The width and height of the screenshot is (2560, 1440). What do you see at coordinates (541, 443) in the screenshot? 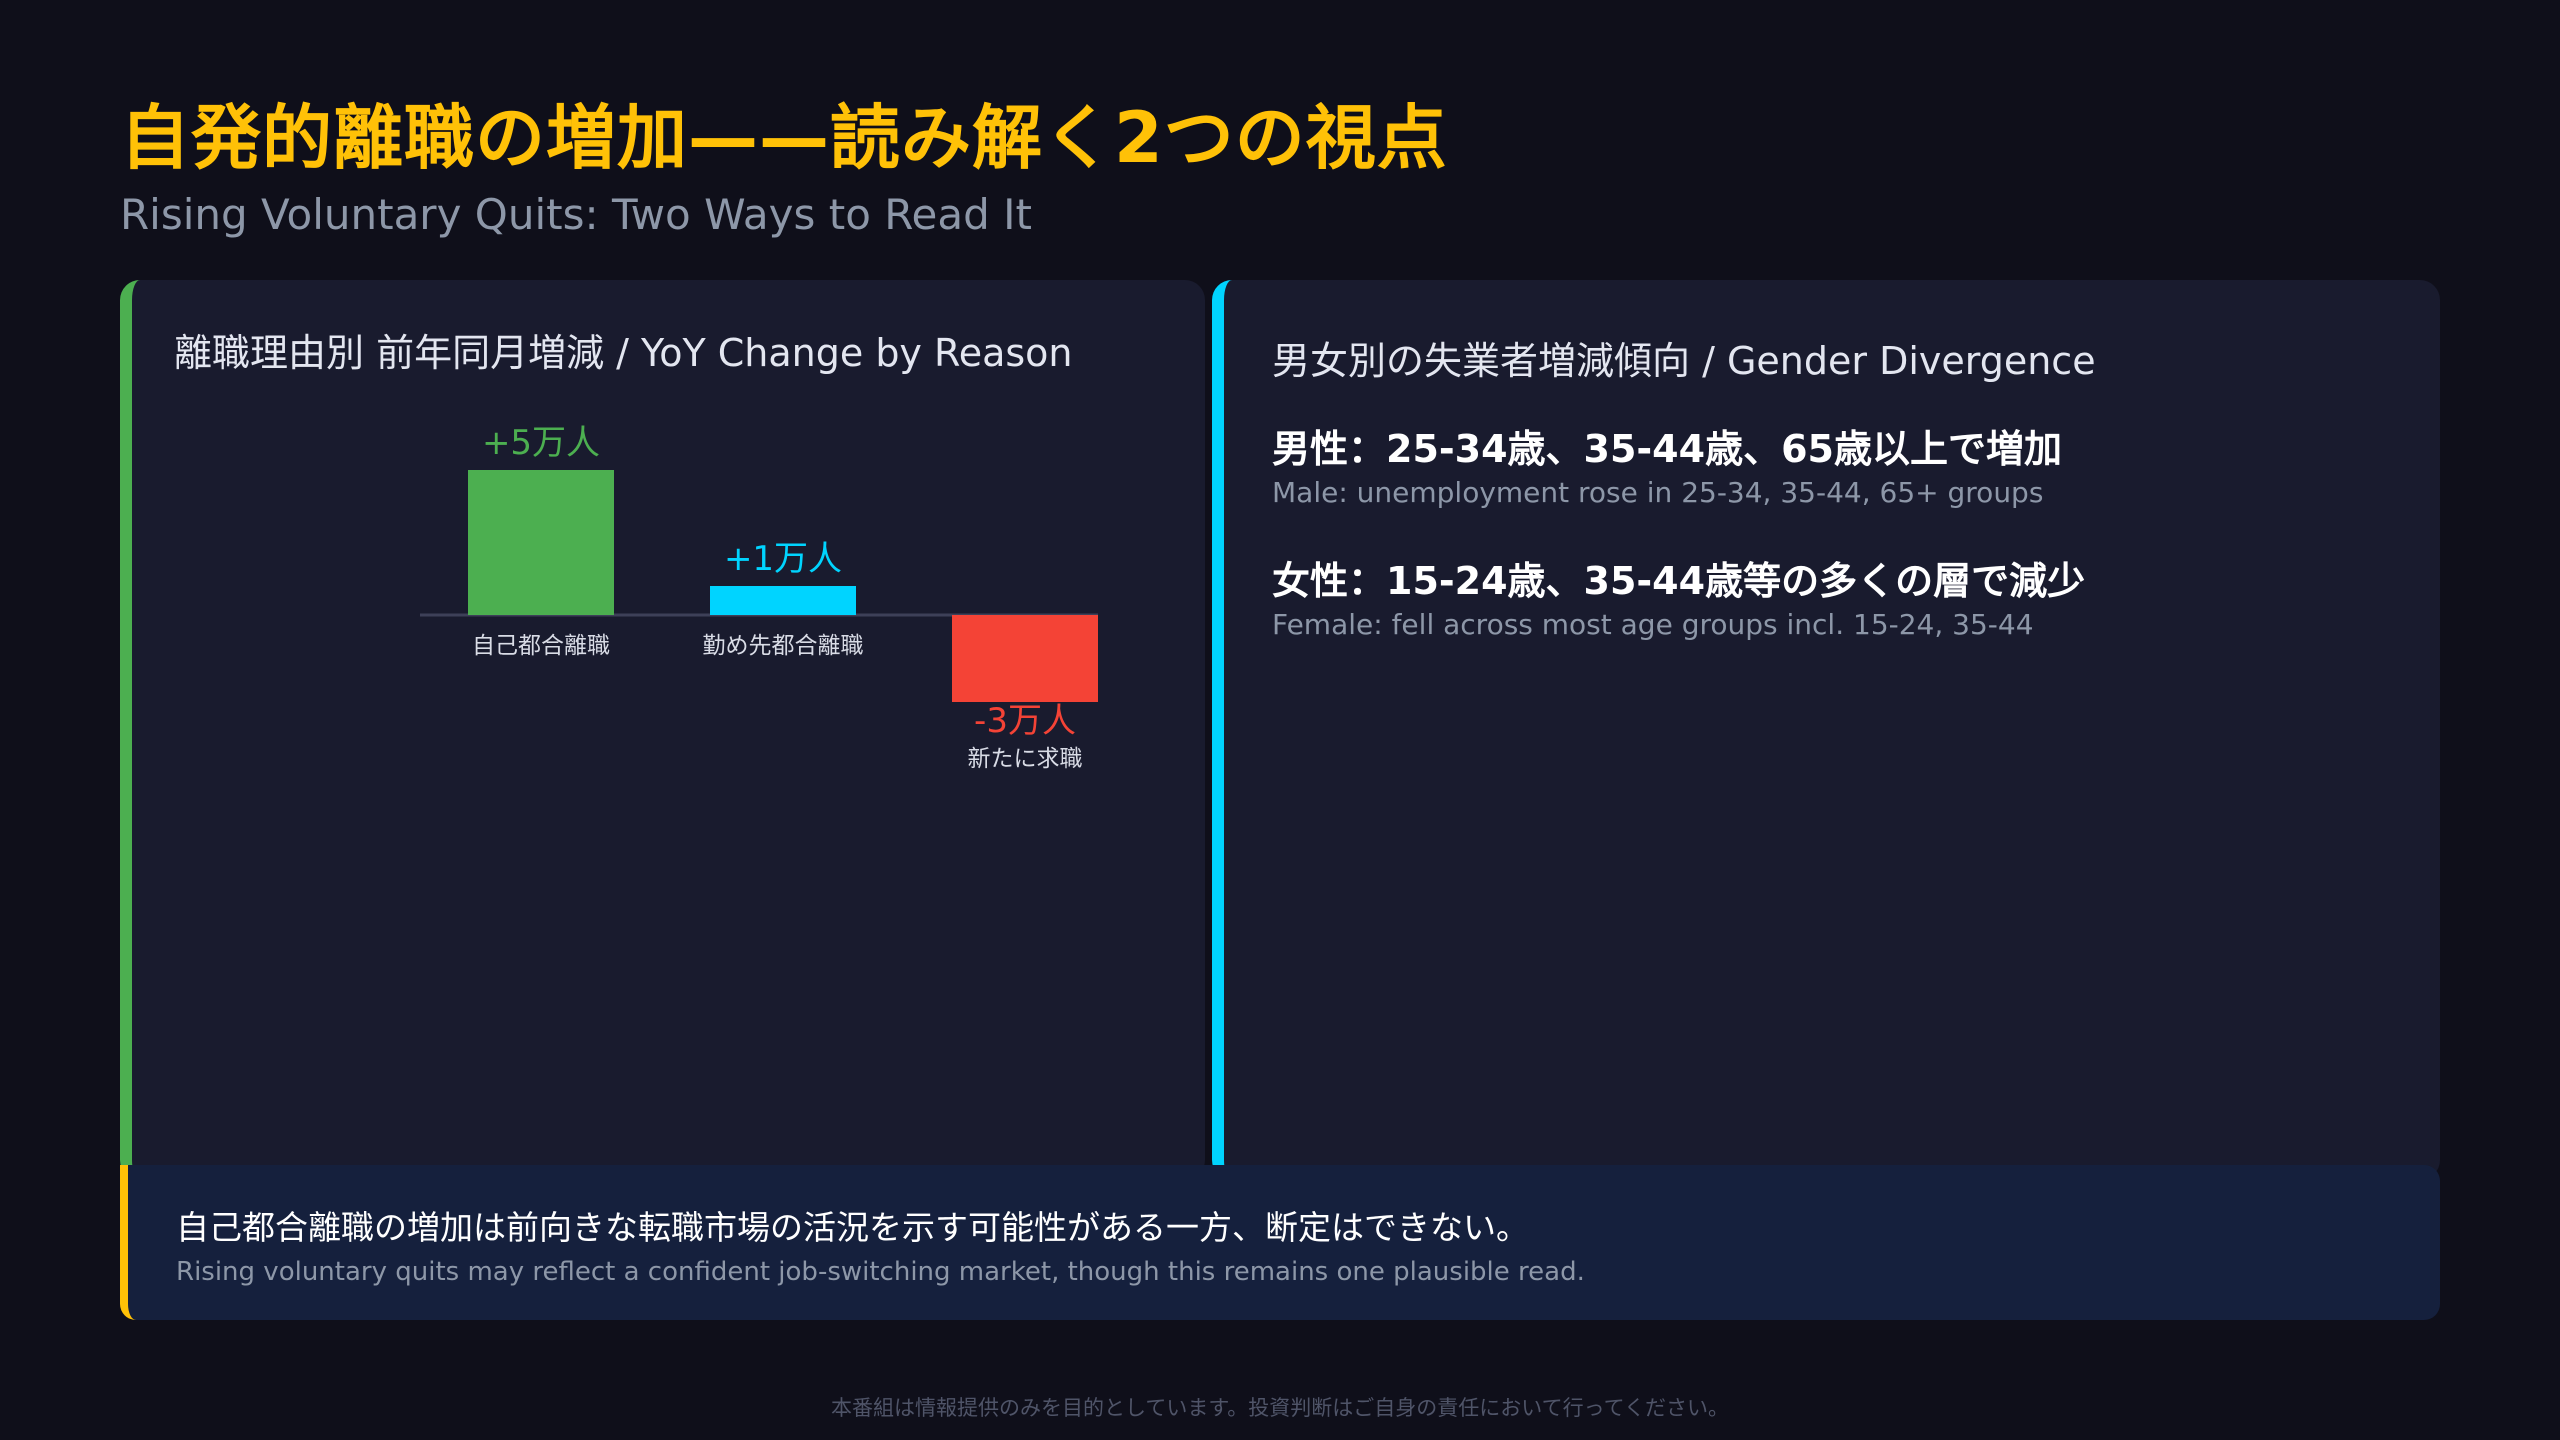
I see `value-label-1: +5万人` at bounding box center [541, 443].